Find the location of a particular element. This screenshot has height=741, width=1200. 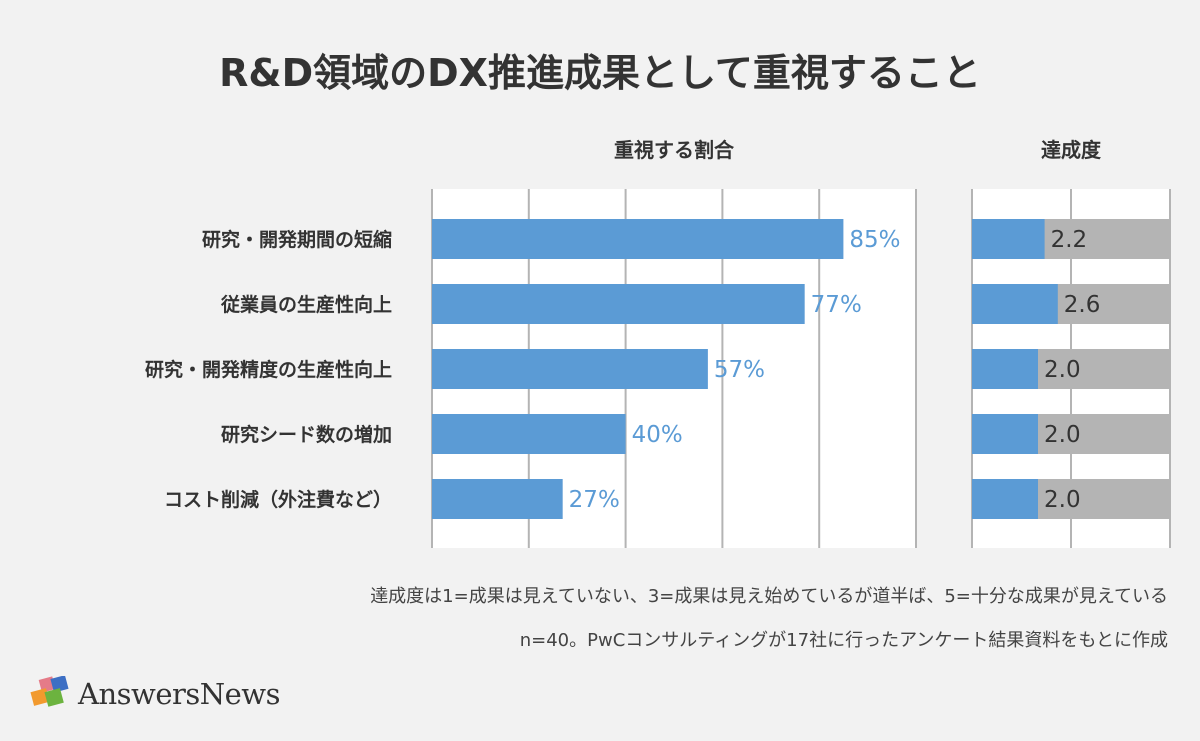

category-label: 研究シード数の増加 is located at coordinates (306, 434).